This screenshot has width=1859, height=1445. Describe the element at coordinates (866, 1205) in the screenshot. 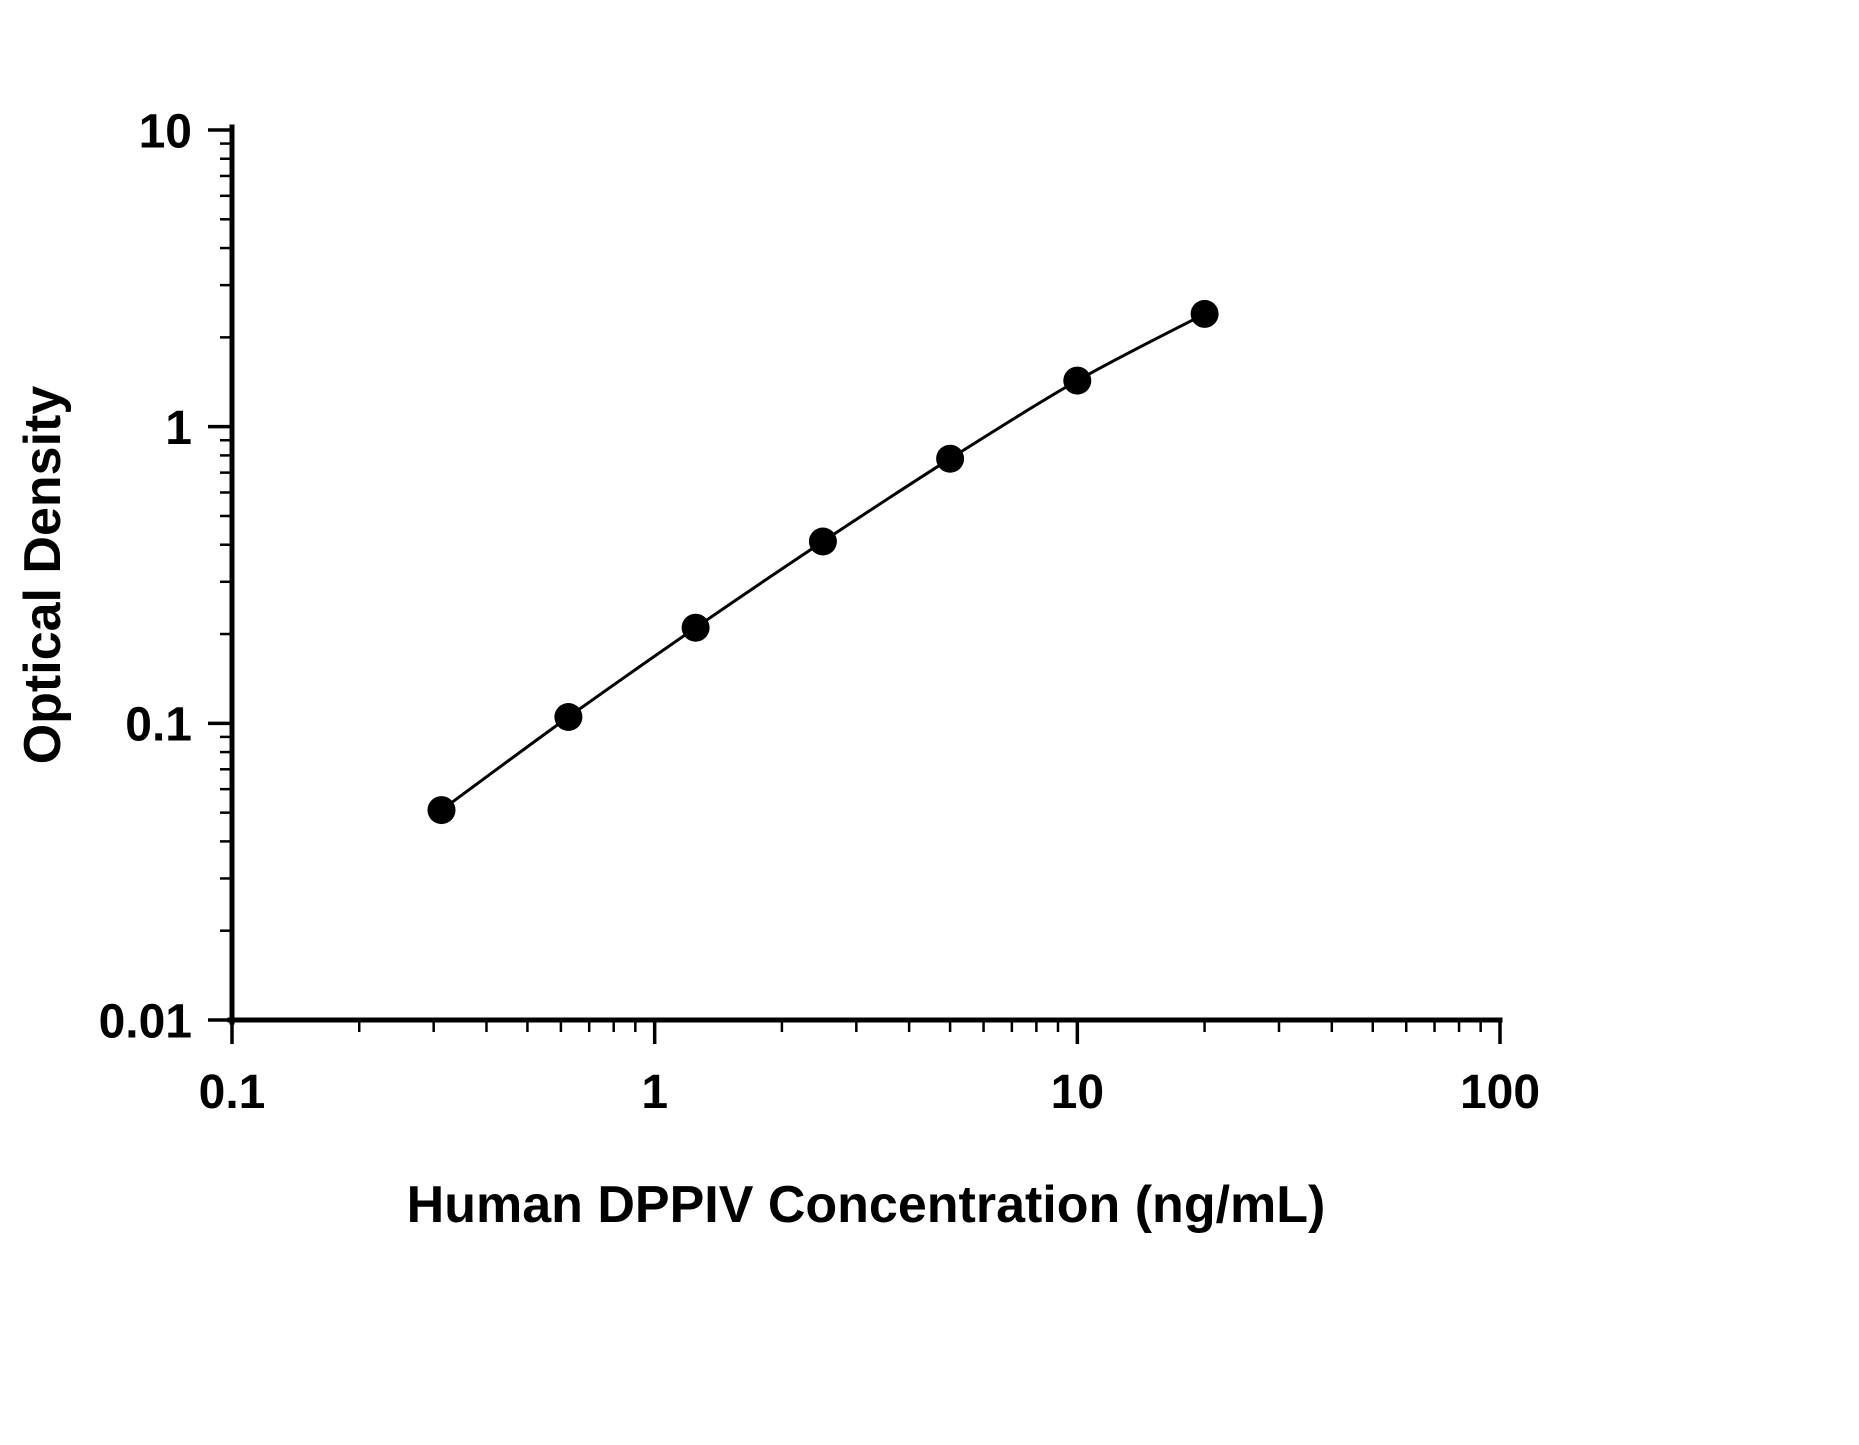

I see `x-axis-label: Human DPPIV Concentration (ng/mL)` at that location.